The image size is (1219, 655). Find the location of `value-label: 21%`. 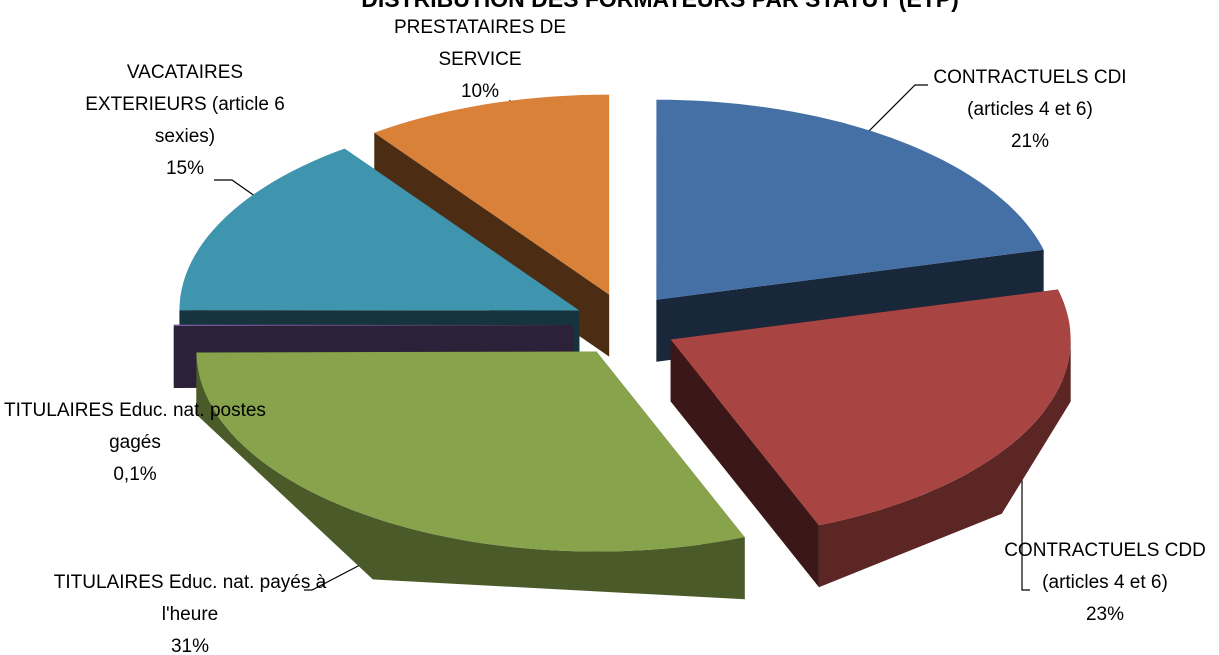

value-label: 21% is located at coordinates (1030, 141).